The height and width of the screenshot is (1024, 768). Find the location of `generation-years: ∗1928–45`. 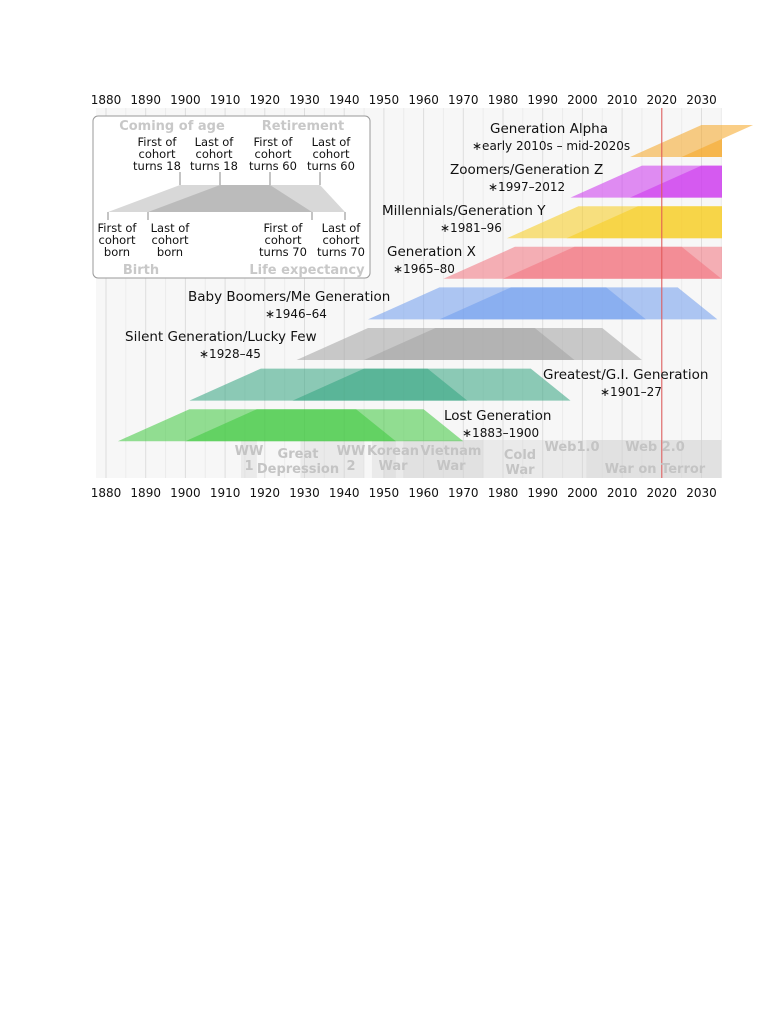

generation-years: ∗1928–45 is located at coordinates (230, 354).